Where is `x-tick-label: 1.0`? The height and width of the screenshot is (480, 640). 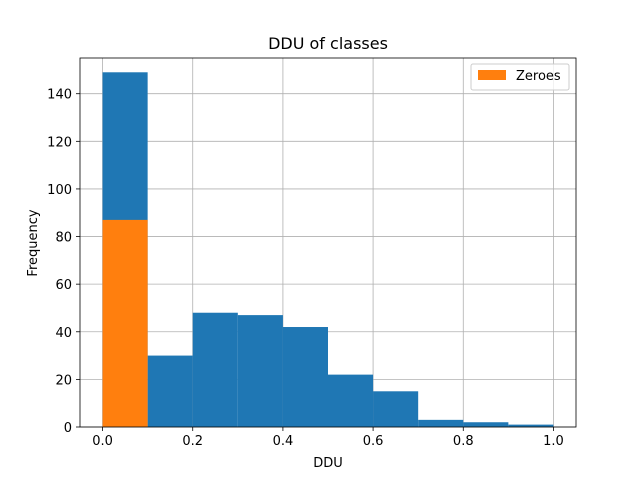 x-tick-label: 1.0 is located at coordinates (553, 441).